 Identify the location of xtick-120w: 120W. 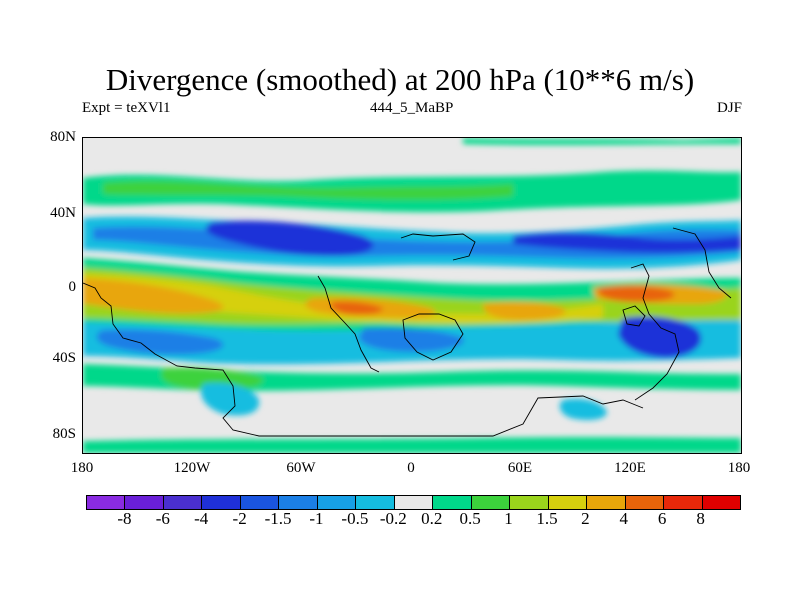
(192, 468).